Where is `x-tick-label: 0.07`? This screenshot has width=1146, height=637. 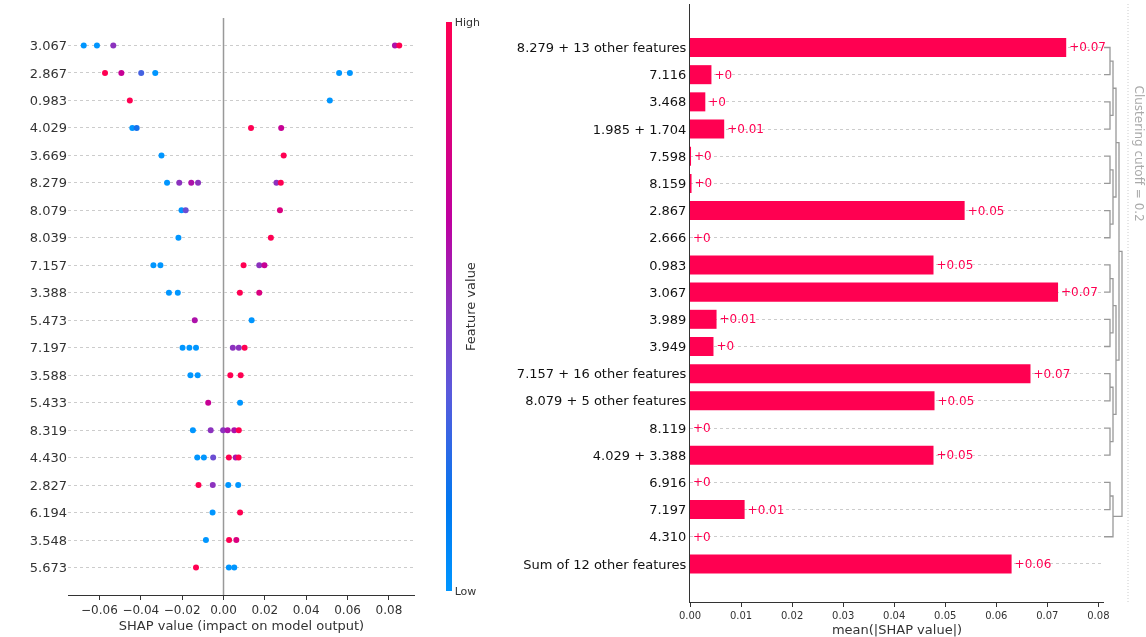
x-tick-label: 0.07 is located at coordinates (1047, 615).